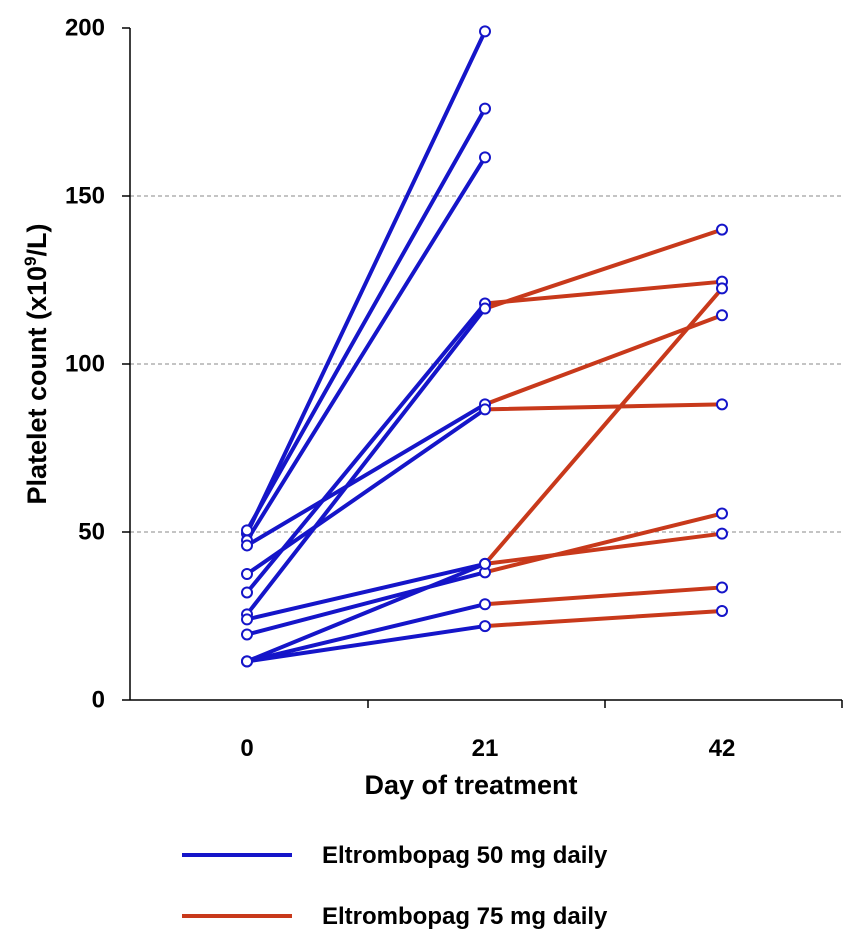 Image resolution: width=856 pixels, height=943 pixels. Describe the element at coordinates (485, 748) in the screenshot. I see `x-tick-label-21: 21` at that location.